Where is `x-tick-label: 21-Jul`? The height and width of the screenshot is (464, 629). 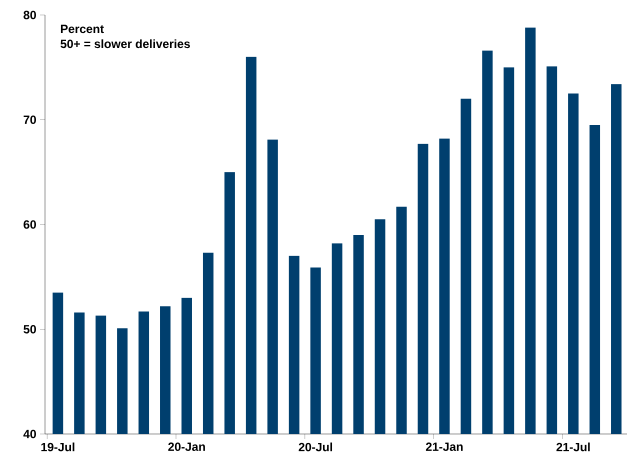
x-tick-label: 21-Jul is located at coordinates (573, 447).